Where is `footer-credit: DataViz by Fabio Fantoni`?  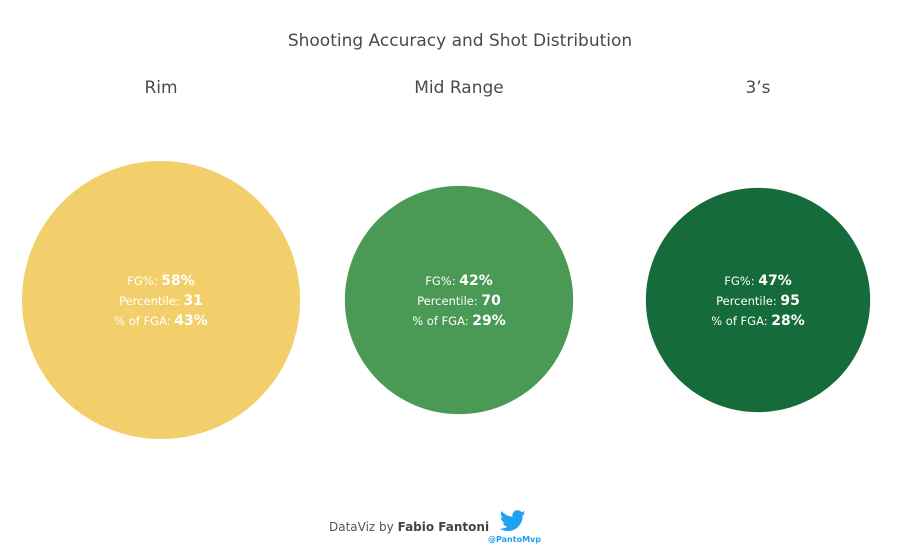
footer-credit: DataViz by Fabio Fantoni is located at coordinates (409, 527).